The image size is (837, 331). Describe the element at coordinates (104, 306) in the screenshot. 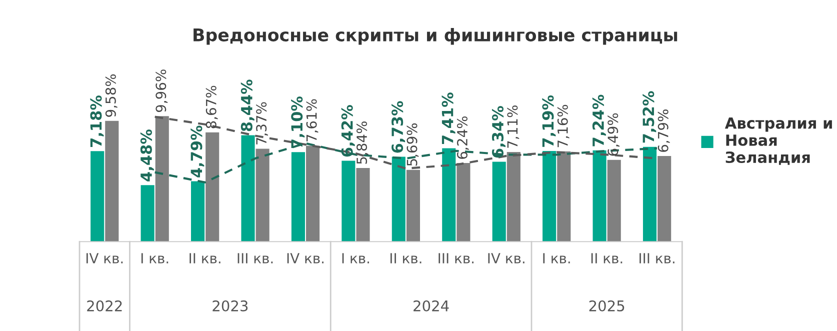

I see `text: 2022` at that location.